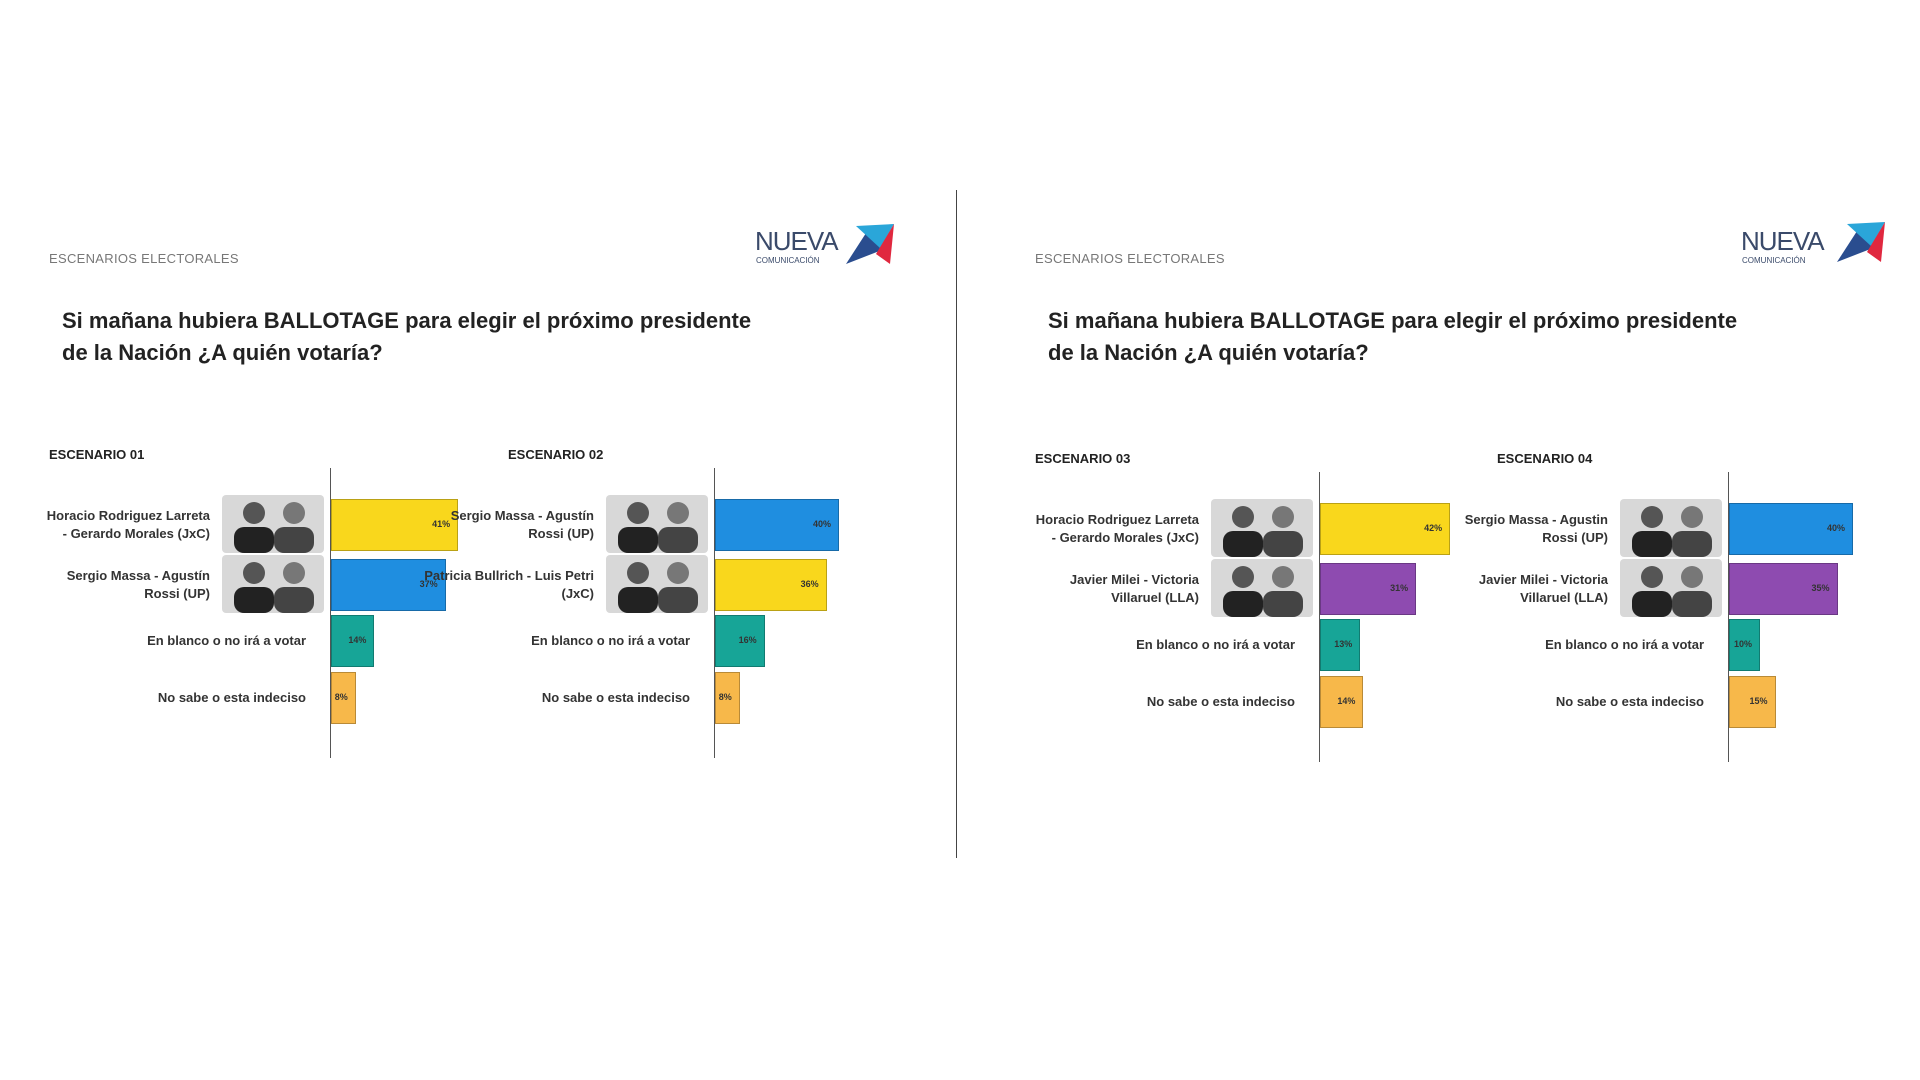 This screenshot has height=1080, width=1920. I want to click on chart-title: ESCENARIO 01, so click(97, 454).